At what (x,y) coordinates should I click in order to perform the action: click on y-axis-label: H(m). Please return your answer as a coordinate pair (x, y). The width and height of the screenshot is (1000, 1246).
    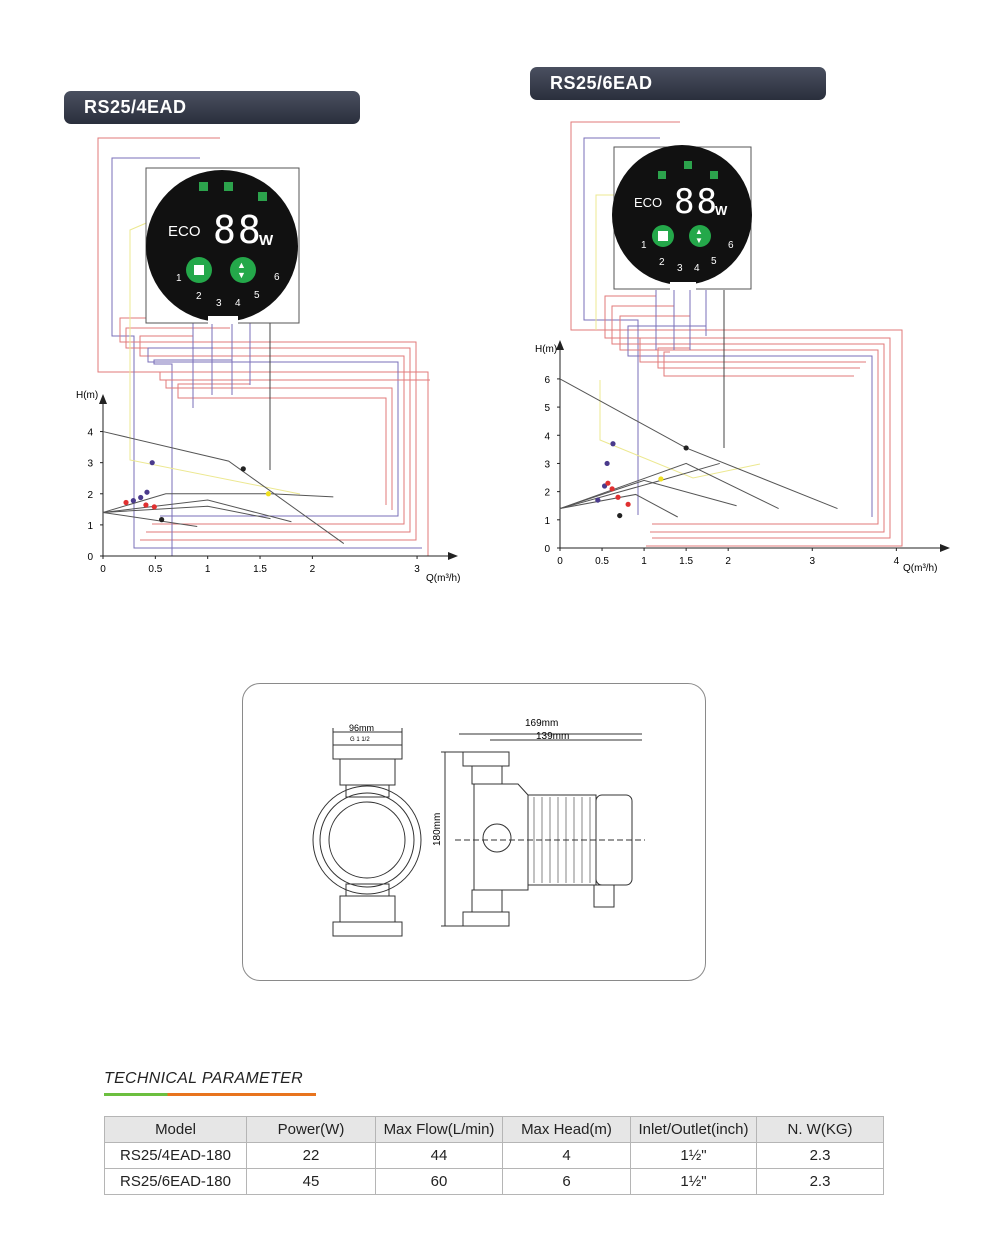
    Looking at the image, I should click on (546, 349).